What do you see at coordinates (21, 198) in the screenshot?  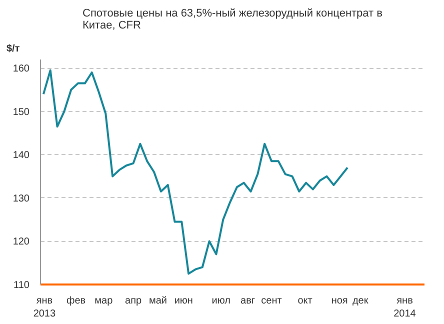 I see `y-tick-label: 130` at bounding box center [21, 198].